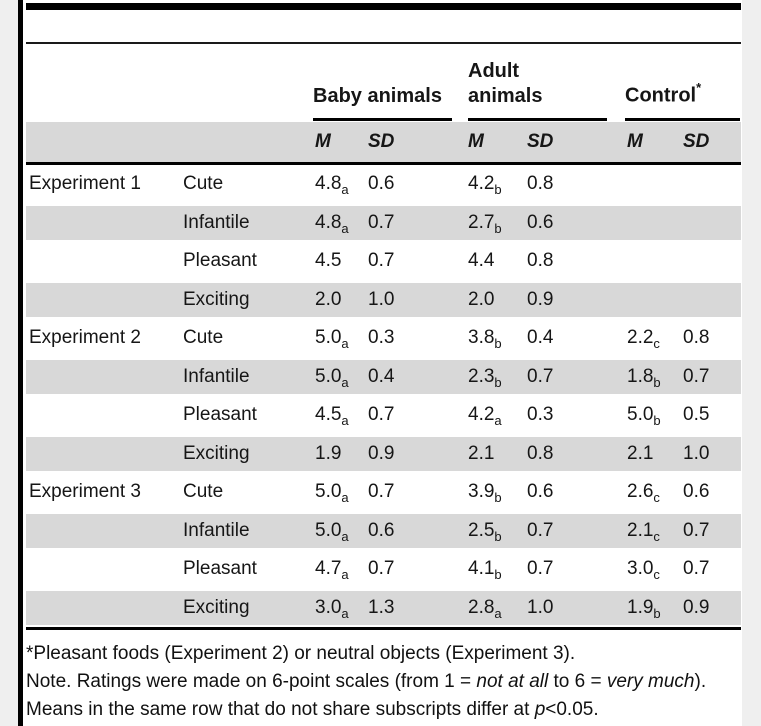 This screenshot has height=726, width=761. I want to click on mean-value: 1.9, so click(328, 453).